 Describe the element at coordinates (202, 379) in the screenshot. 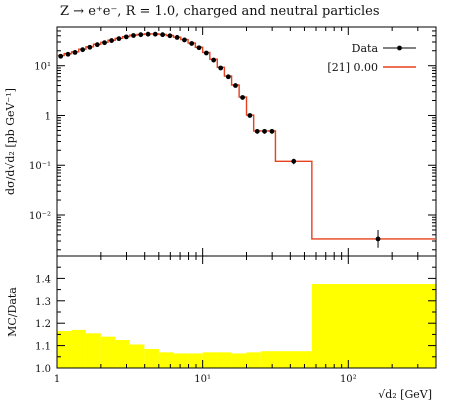

I see `x-tick-label: 10¹` at that location.